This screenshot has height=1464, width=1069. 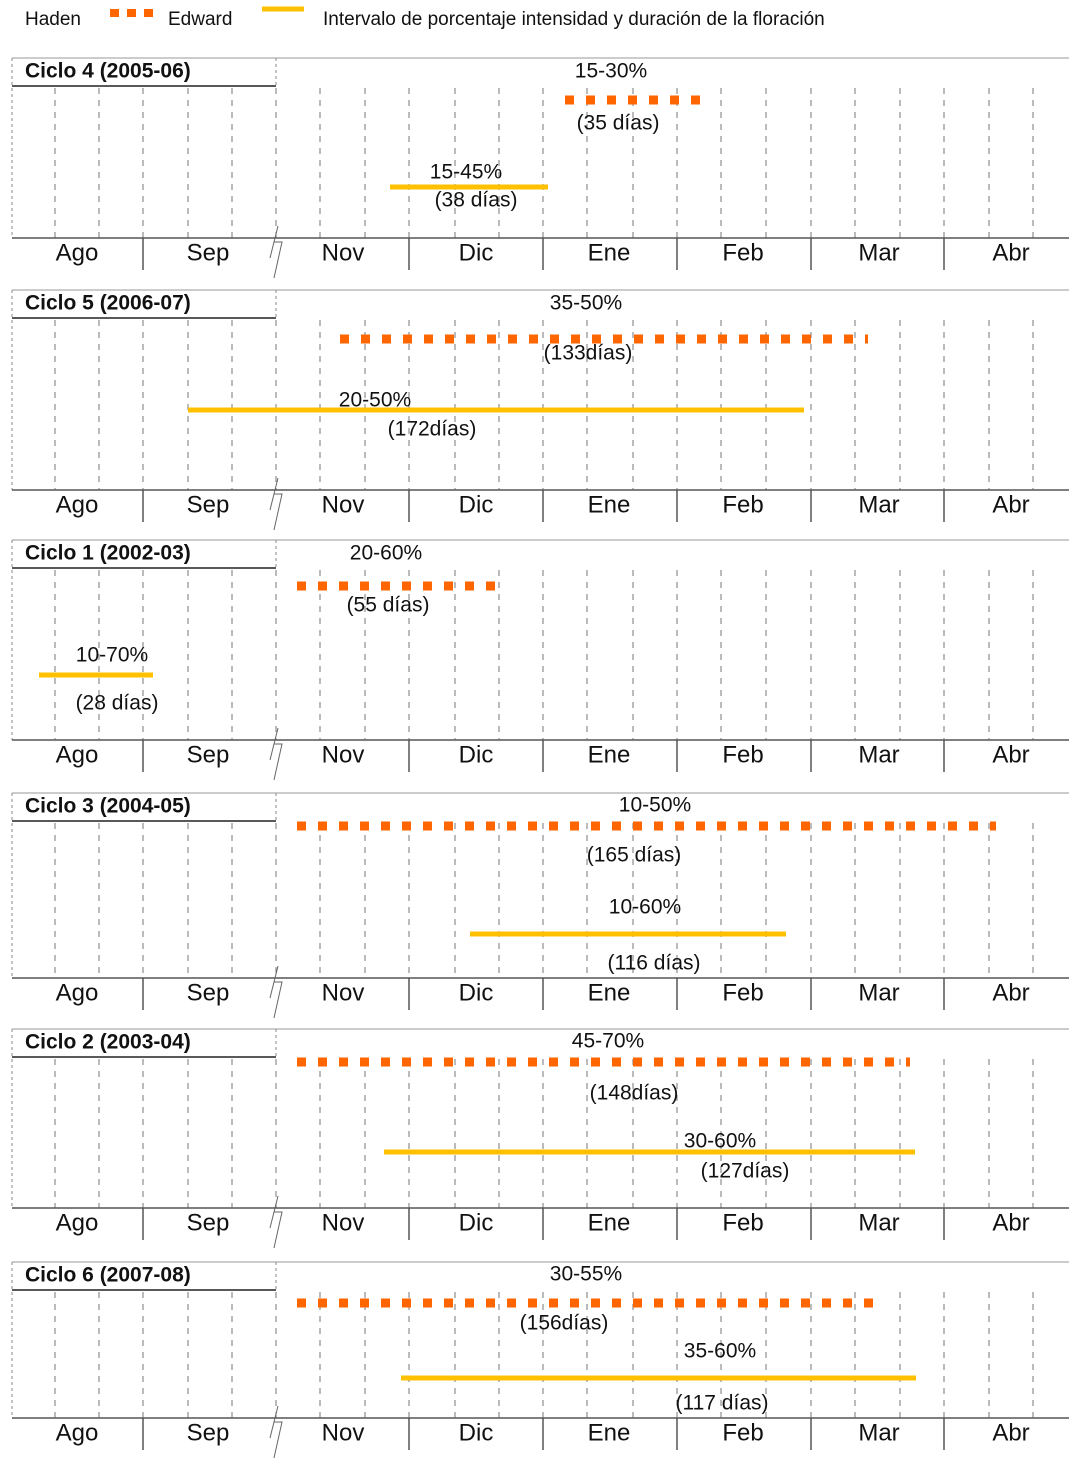 What do you see at coordinates (654, 963) in the screenshot?
I see `edward-days: (116 días)` at bounding box center [654, 963].